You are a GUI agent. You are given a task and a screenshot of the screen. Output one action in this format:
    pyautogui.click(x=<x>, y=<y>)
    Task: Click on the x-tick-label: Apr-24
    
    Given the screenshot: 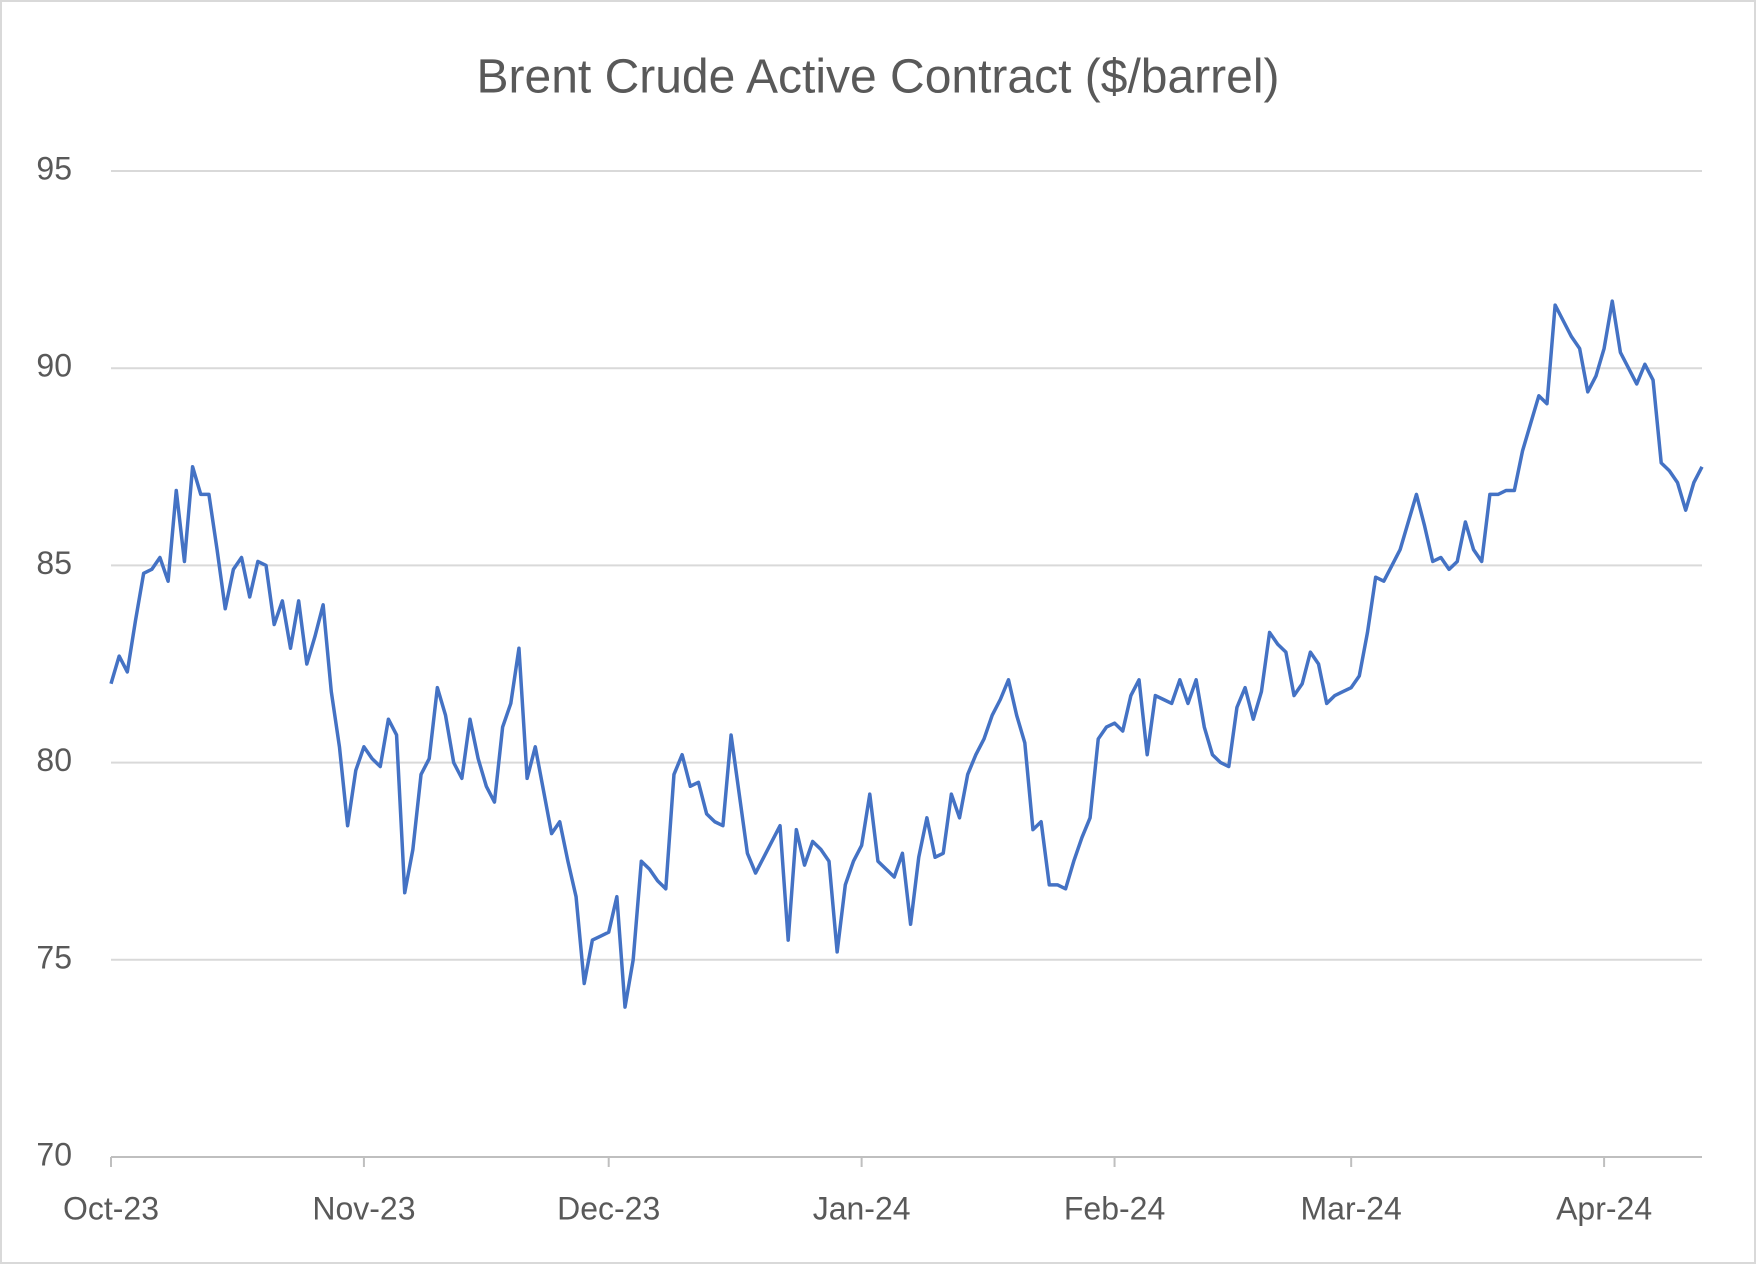 What is the action you would take?
    pyautogui.click(x=1604, y=1208)
    